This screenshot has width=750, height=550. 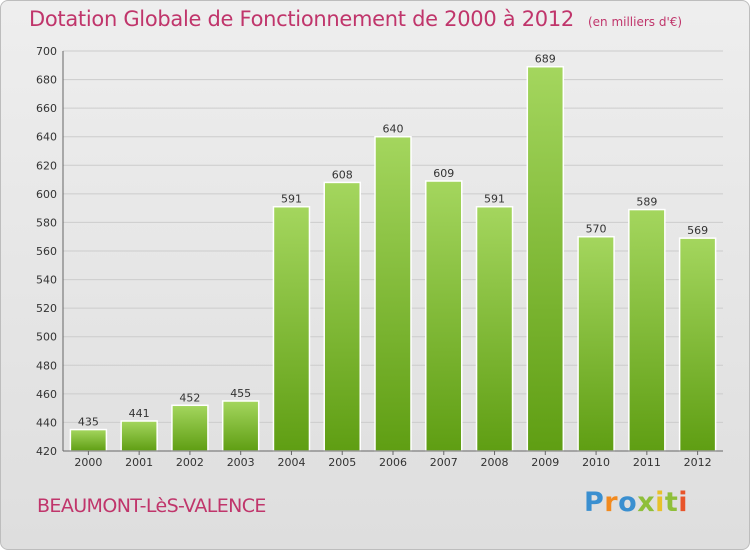 I want to click on x-tick-label-2010: 2010, so click(x=596, y=462).